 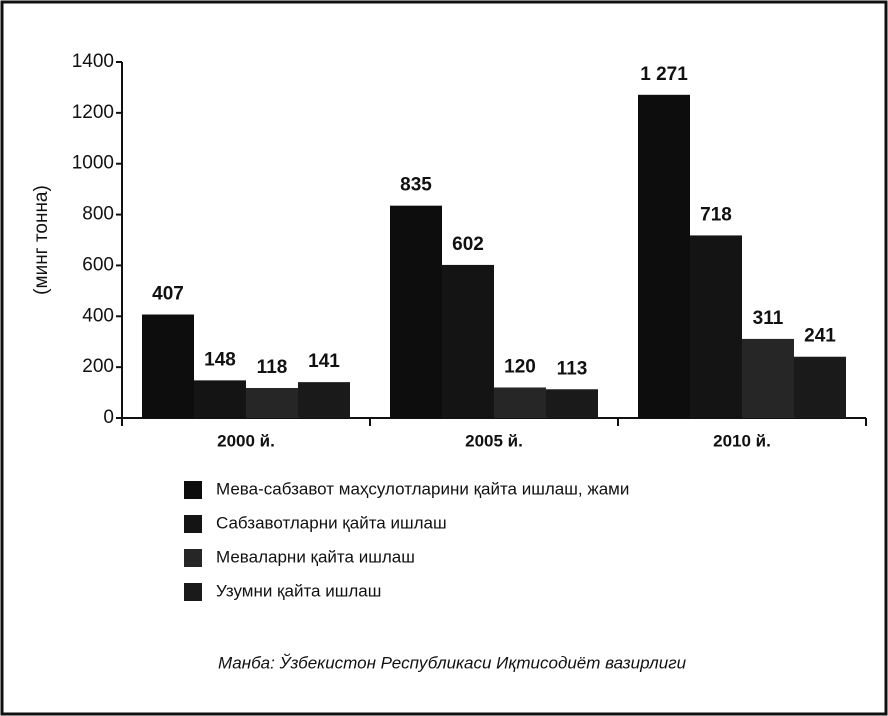 What do you see at coordinates (298, 590) in the screenshot?
I see `legend-label: Узумни қайта ишлаш` at bounding box center [298, 590].